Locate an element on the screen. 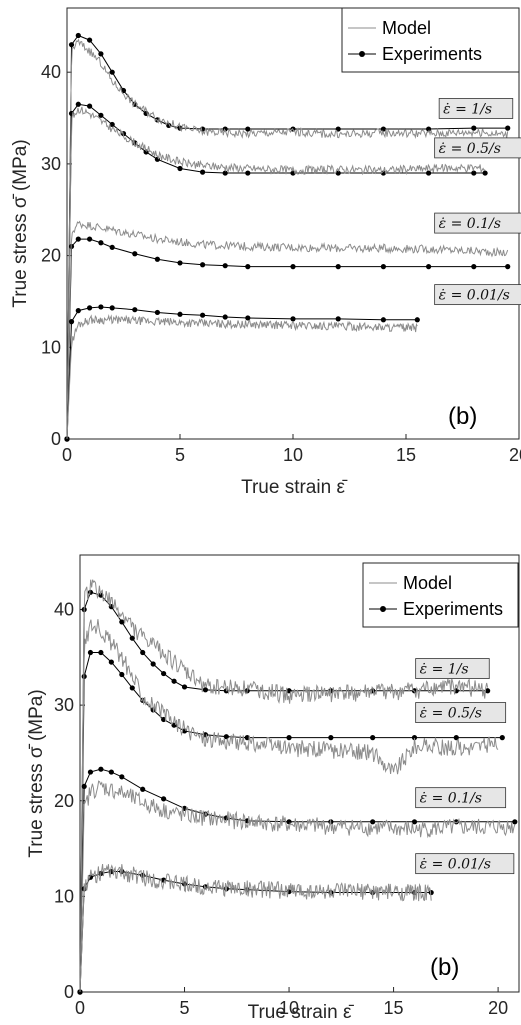 The width and height of the screenshot is (521, 1025). x-tick-label: 15 is located at coordinates (394, 1008).